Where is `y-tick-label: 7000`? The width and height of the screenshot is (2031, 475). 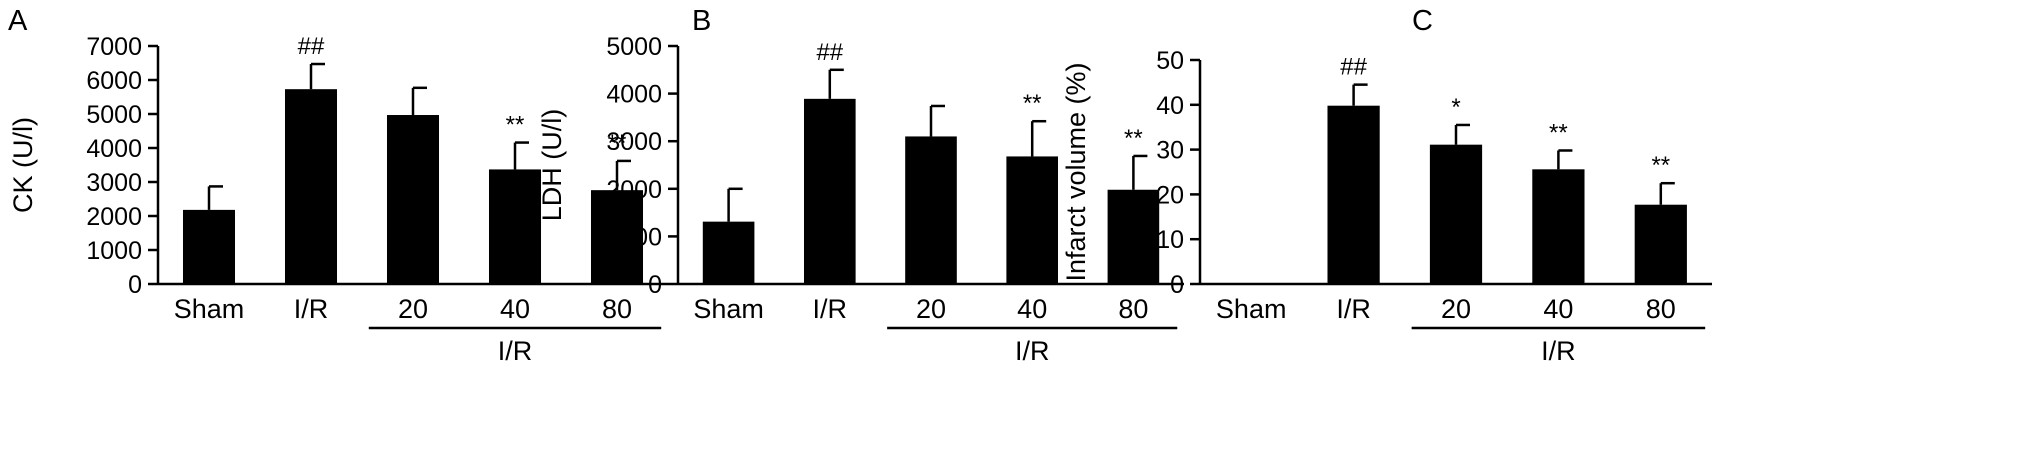
y-tick-label: 7000 is located at coordinates (114, 47).